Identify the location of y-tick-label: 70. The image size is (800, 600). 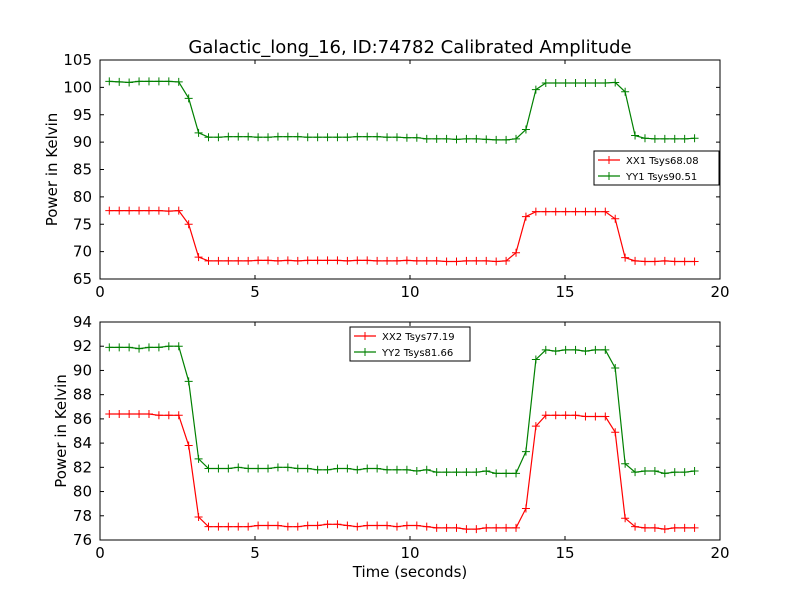
(82, 252).